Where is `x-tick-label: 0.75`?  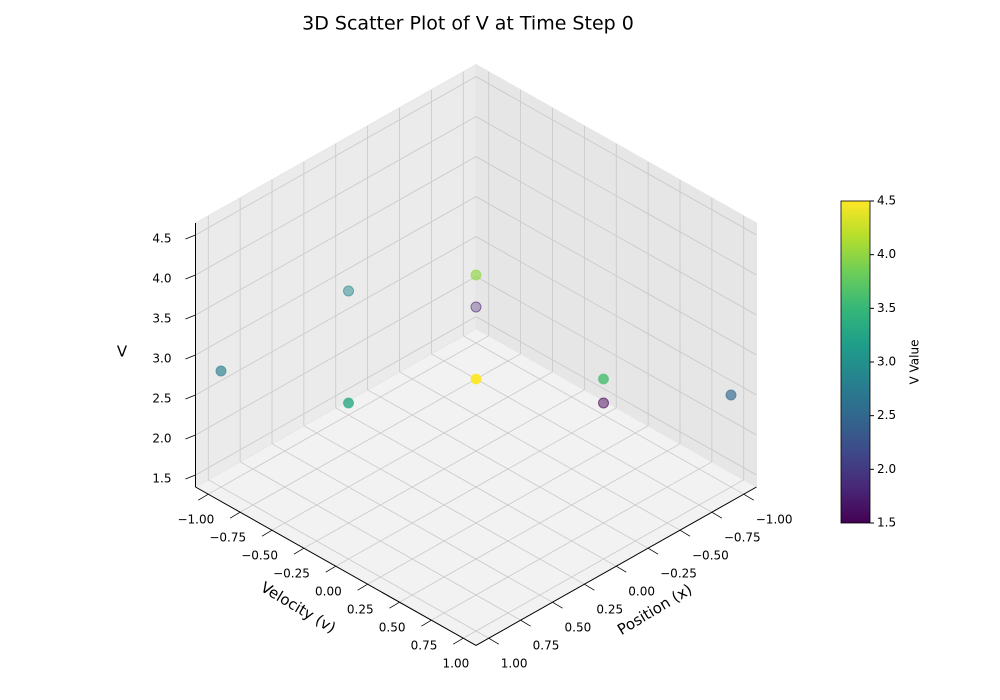
x-tick-label: 0.75 is located at coordinates (546, 646).